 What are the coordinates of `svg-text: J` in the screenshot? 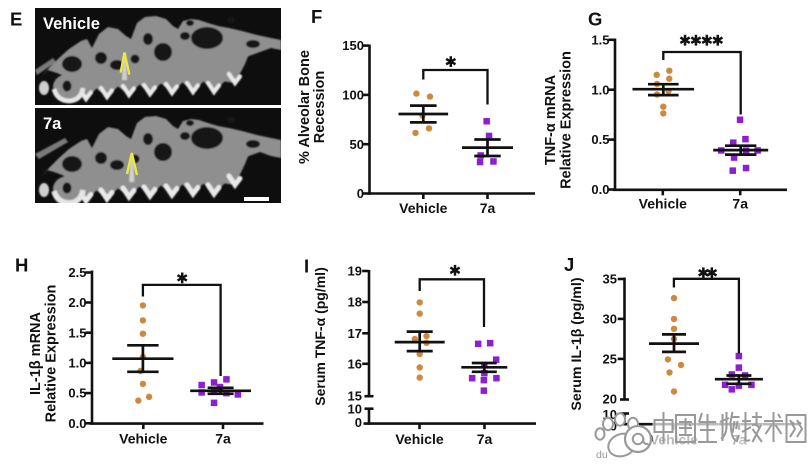 It's located at (569, 264).